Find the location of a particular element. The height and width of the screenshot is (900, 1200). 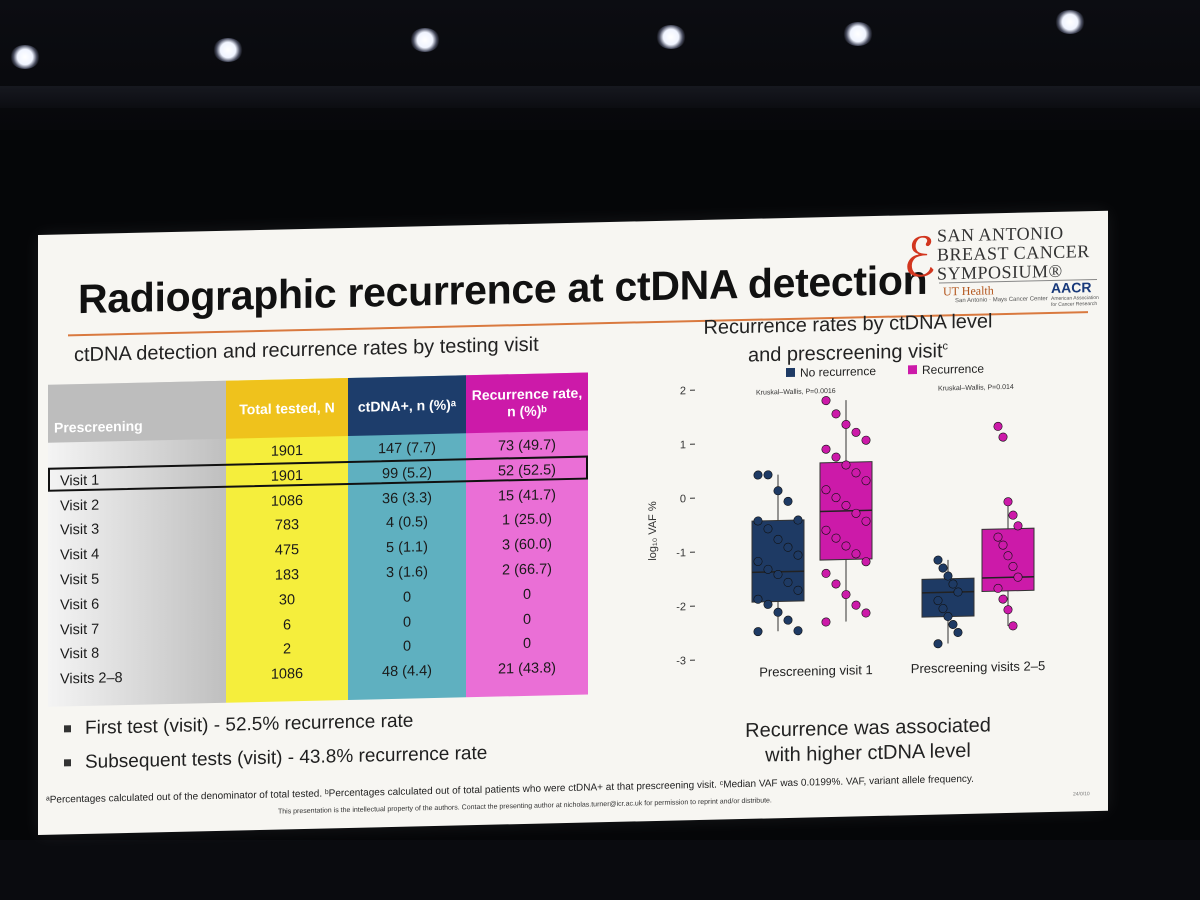

y-tick-label: 1 is located at coordinates (683, 445).